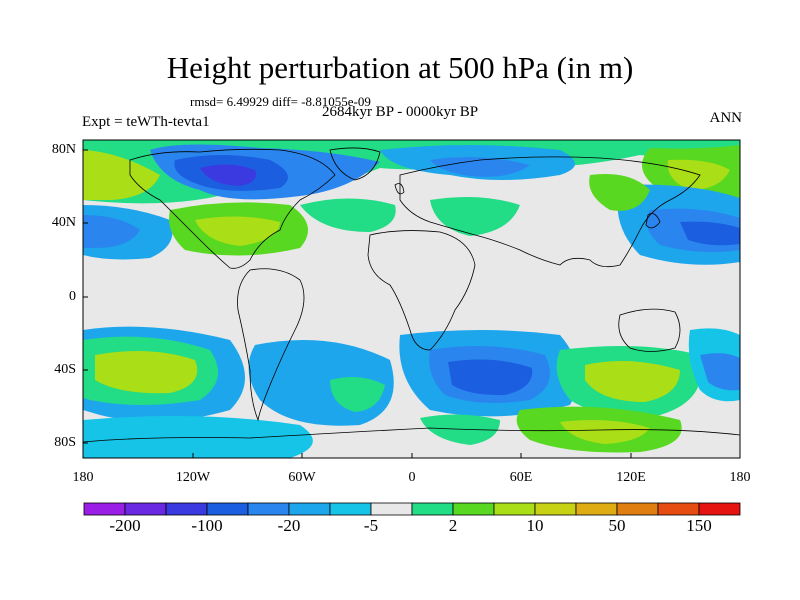  I want to click on antarctica-outline, so click(411, 435).